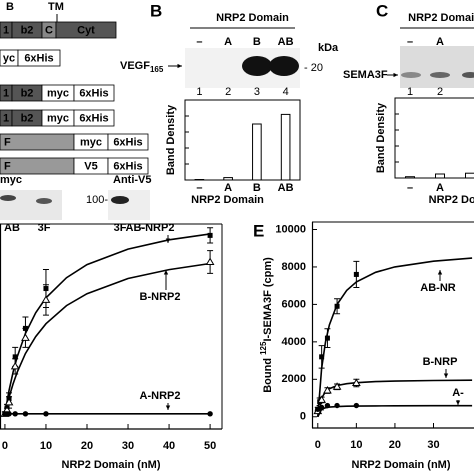  I want to click on blot-title: Anti-V5, so click(132, 180).